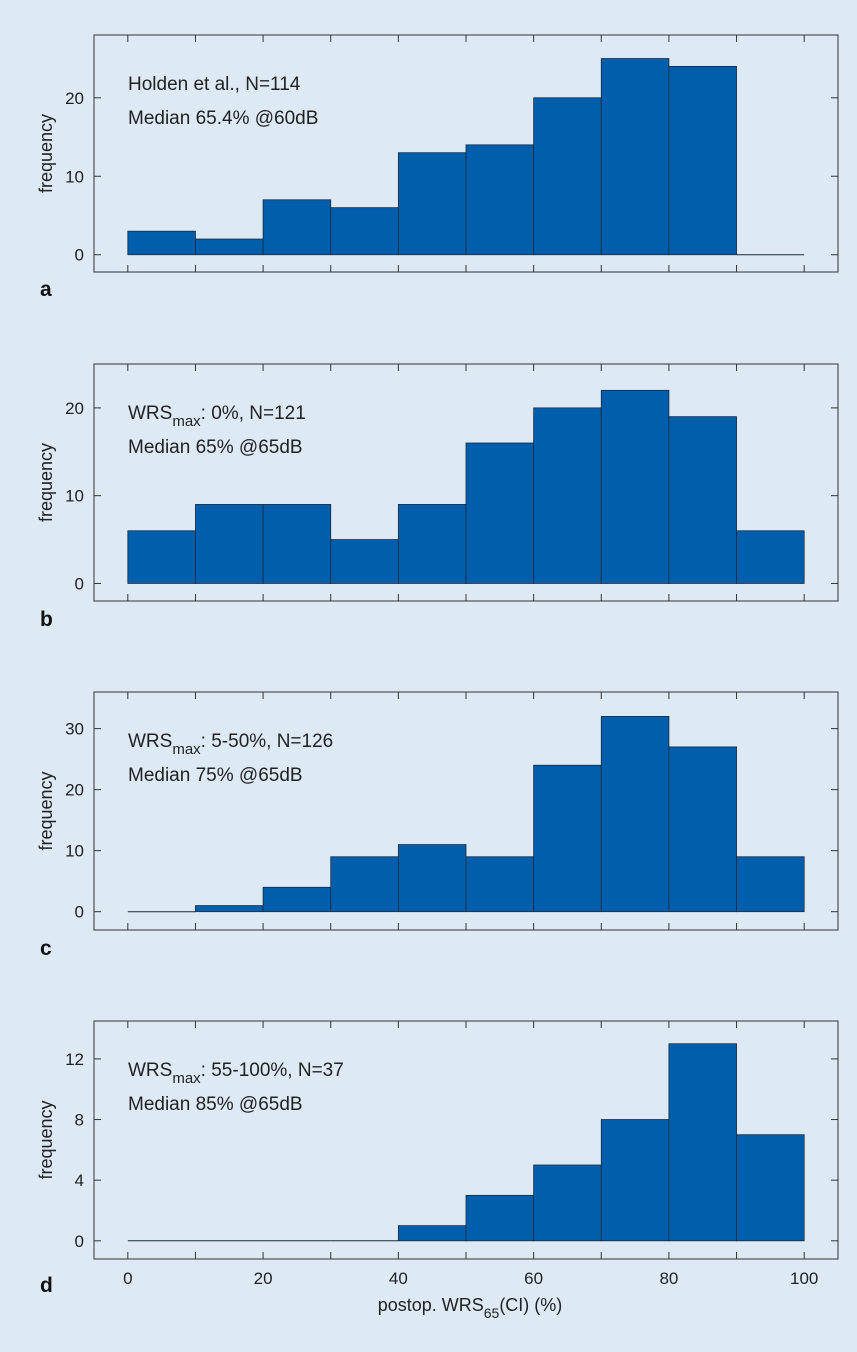  I want to click on annotation-line-1: WRSmax: 5-50%, N=126, so click(230, 744).